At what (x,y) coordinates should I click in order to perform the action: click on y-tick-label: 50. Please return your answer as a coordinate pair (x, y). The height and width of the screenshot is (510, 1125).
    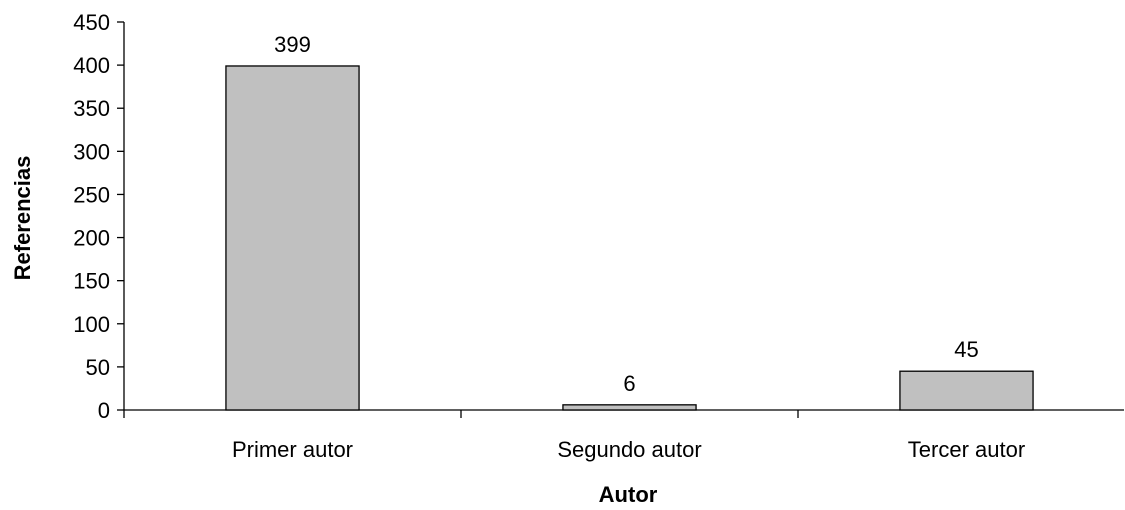
    Looking at the image, I should click on (98, 367).